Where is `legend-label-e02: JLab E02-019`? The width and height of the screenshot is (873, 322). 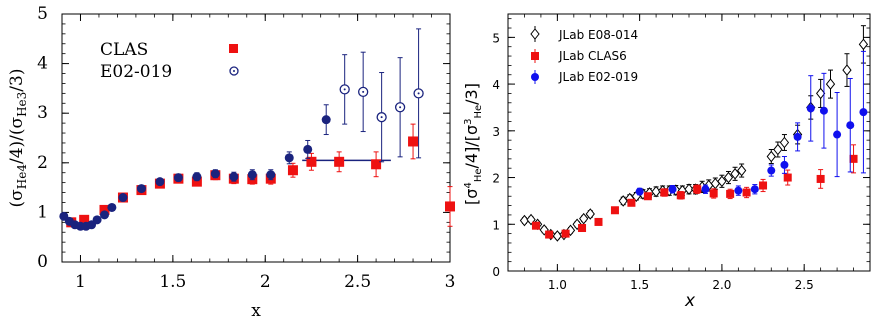 legend-label-e02: JLab E02-019 is located at coordinates (598, 77).